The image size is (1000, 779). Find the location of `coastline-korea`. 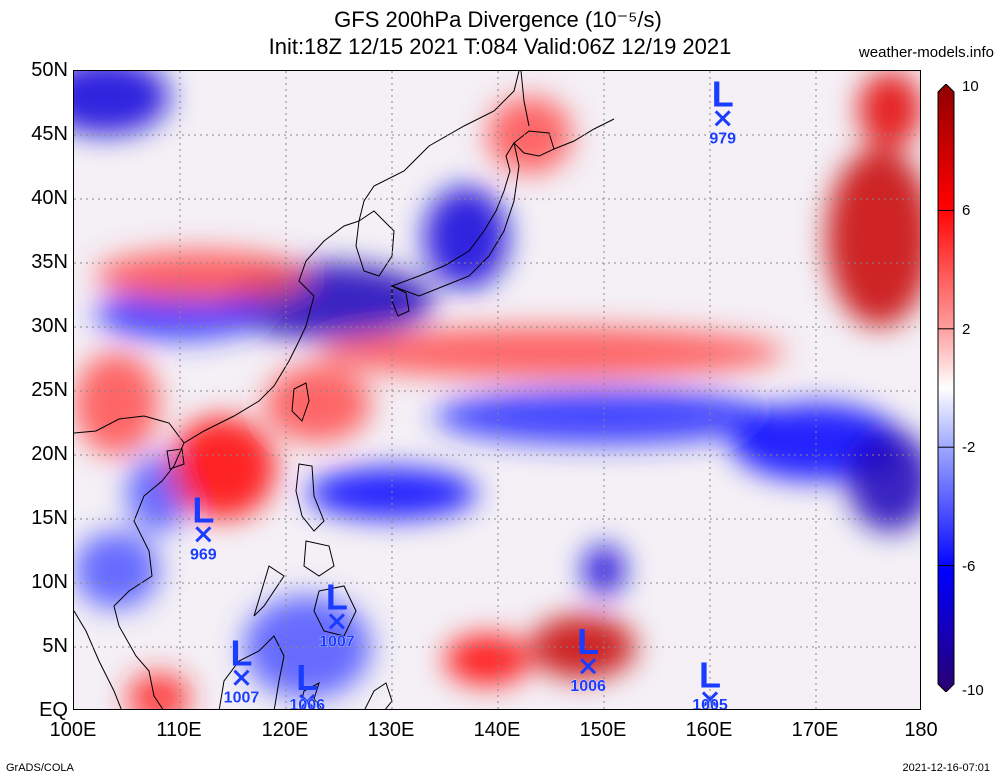

coastline-korea is located at coordinates (375, 243).